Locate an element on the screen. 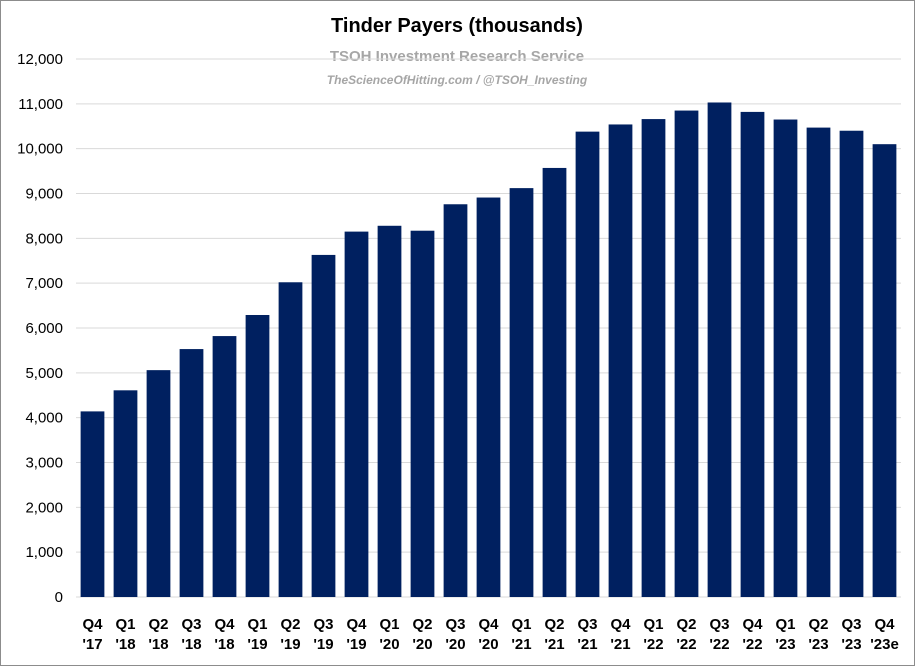 Image resolution: width=915 pixels, height=666 pixels. y-tick-label: 5,000 is located at coordinates (44, 373).